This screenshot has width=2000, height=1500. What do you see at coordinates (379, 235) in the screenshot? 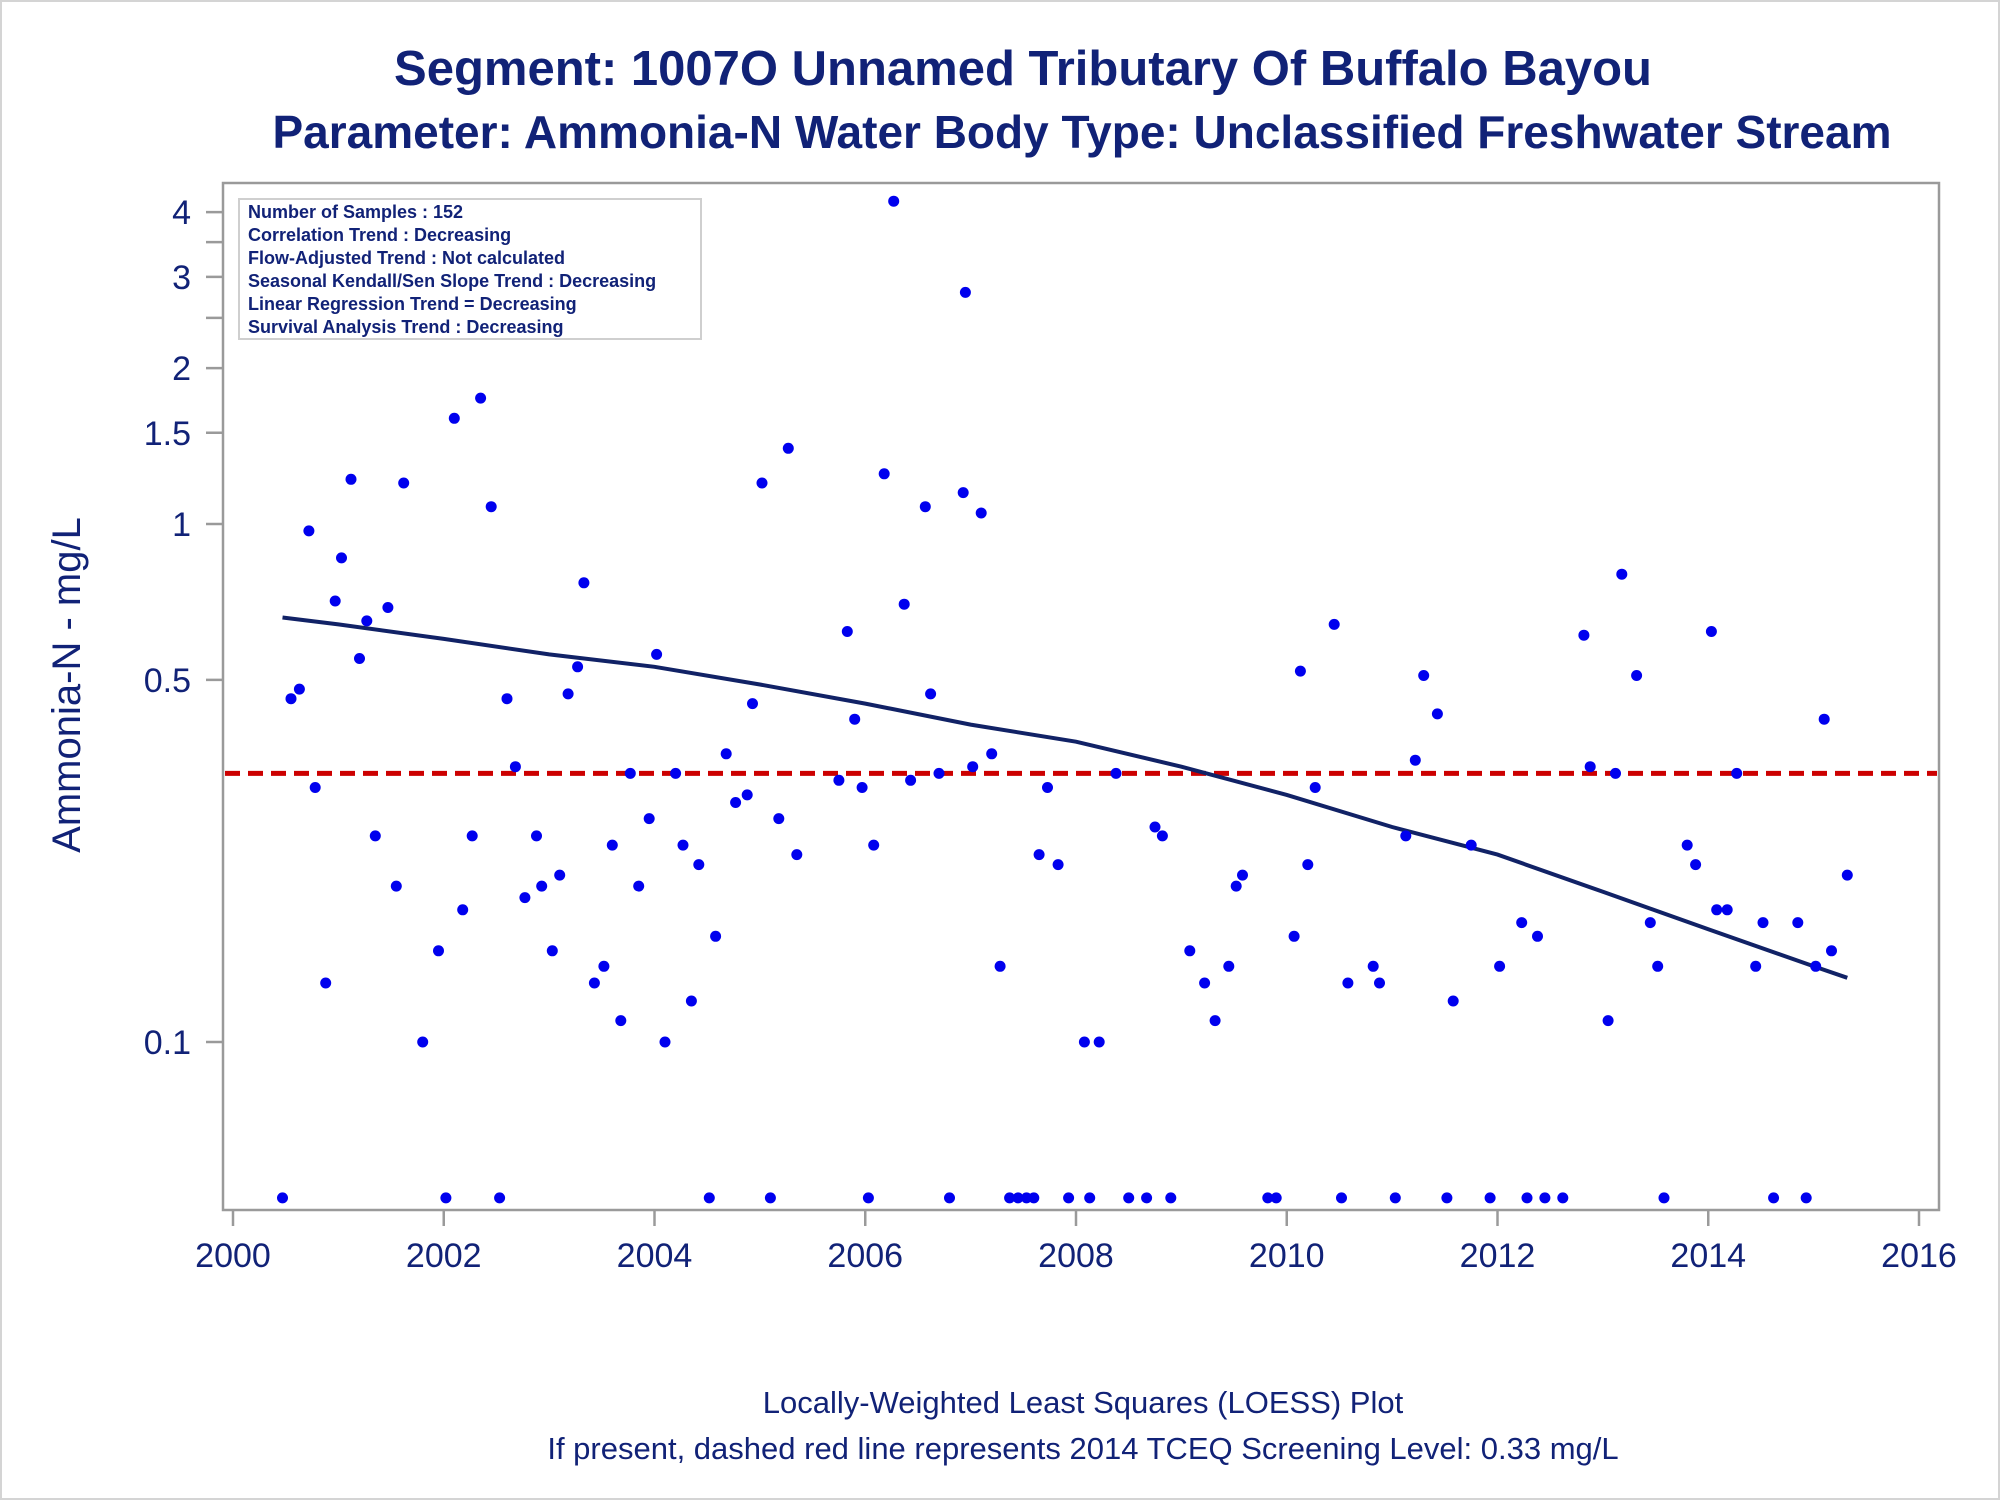
I see `stat-correlation-trend: Correlation Trend : Decreasing` at bounding box center [379, 235].